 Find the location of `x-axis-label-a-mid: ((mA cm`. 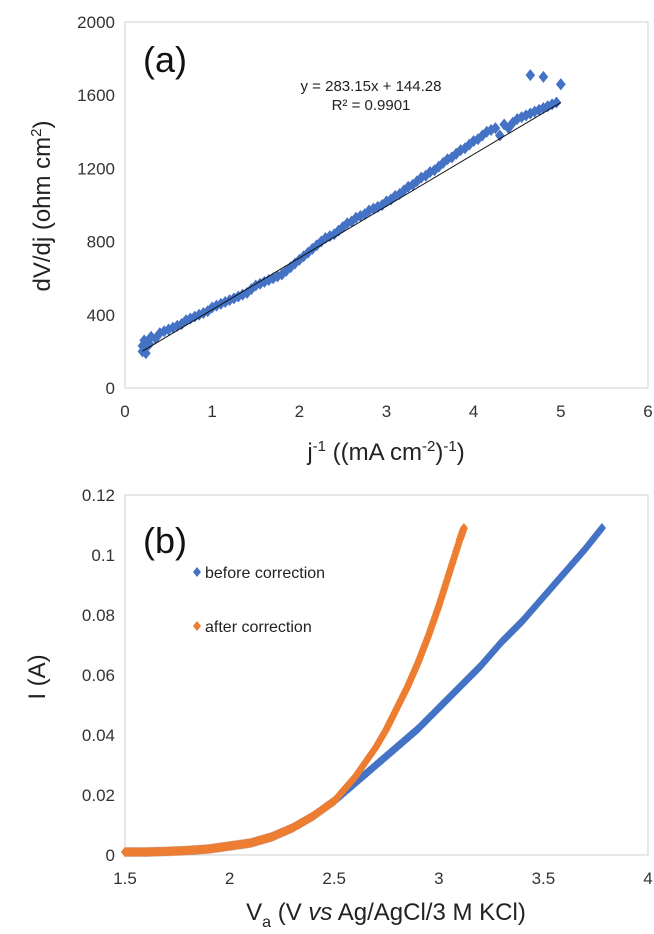

x-axis-label-a-mid: ((mA cm is located at coordinates (374, 452).